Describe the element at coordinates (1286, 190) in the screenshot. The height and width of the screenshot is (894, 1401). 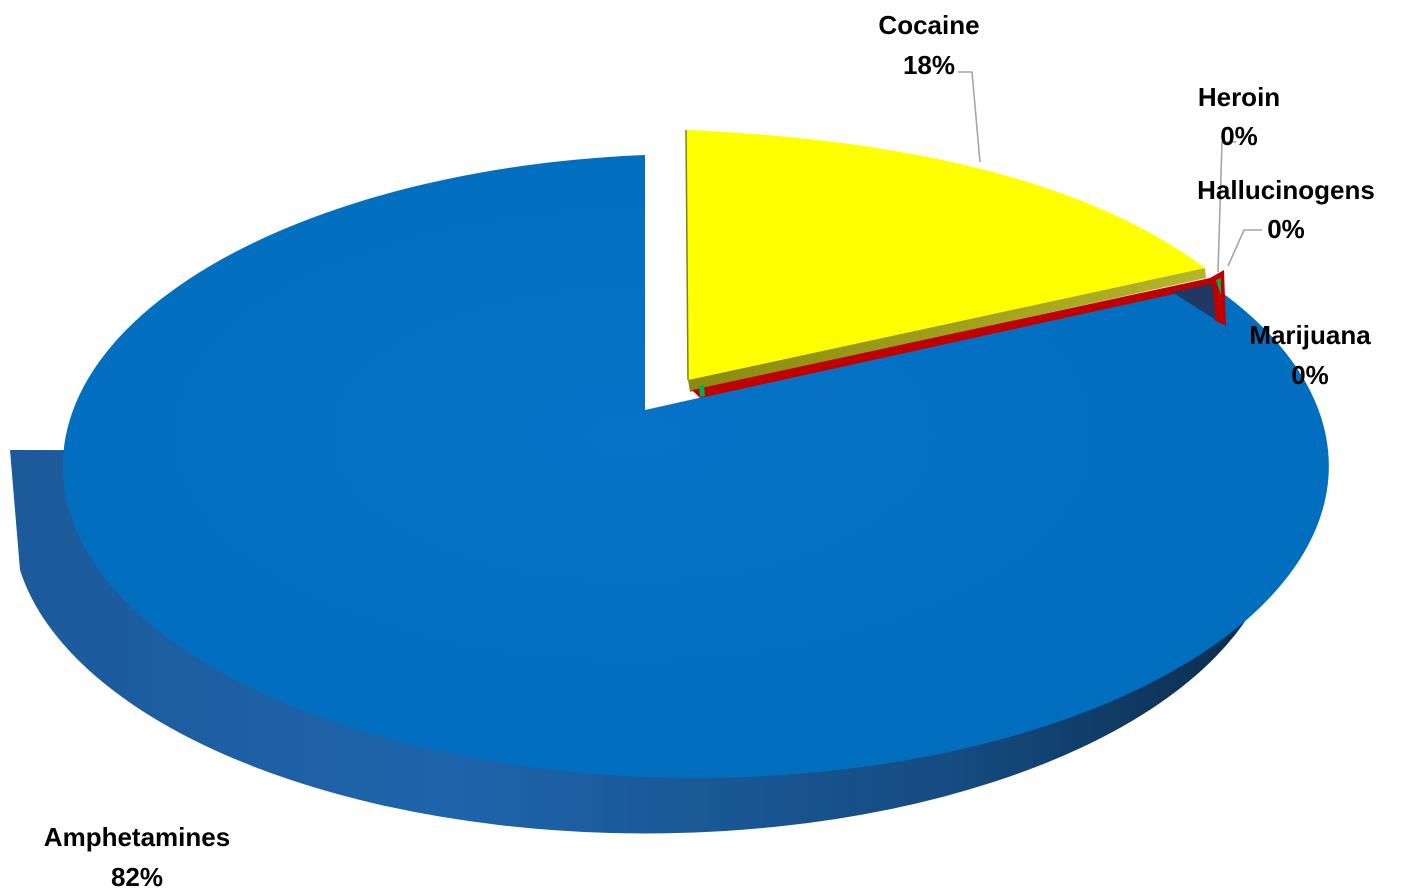
I see `label-hallucinogens-name: Hallucinogens` at that location.